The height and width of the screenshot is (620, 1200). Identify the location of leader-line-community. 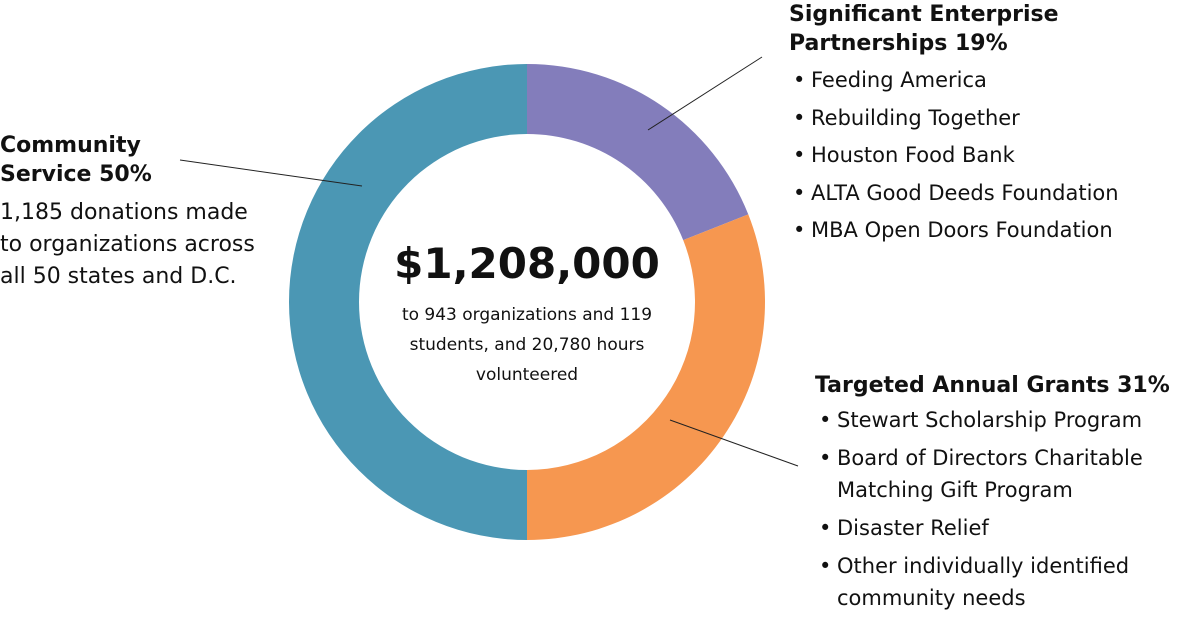
(271, 173).